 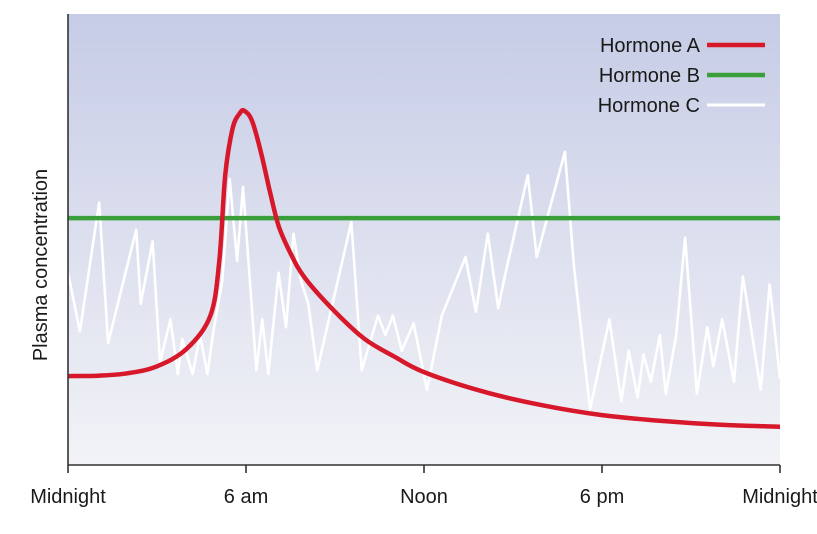 What do you see at coordinates (424, 497) in the screenshot?
I see `x-tick-label-noon-2: Noon` at bounding box center [424, 497].